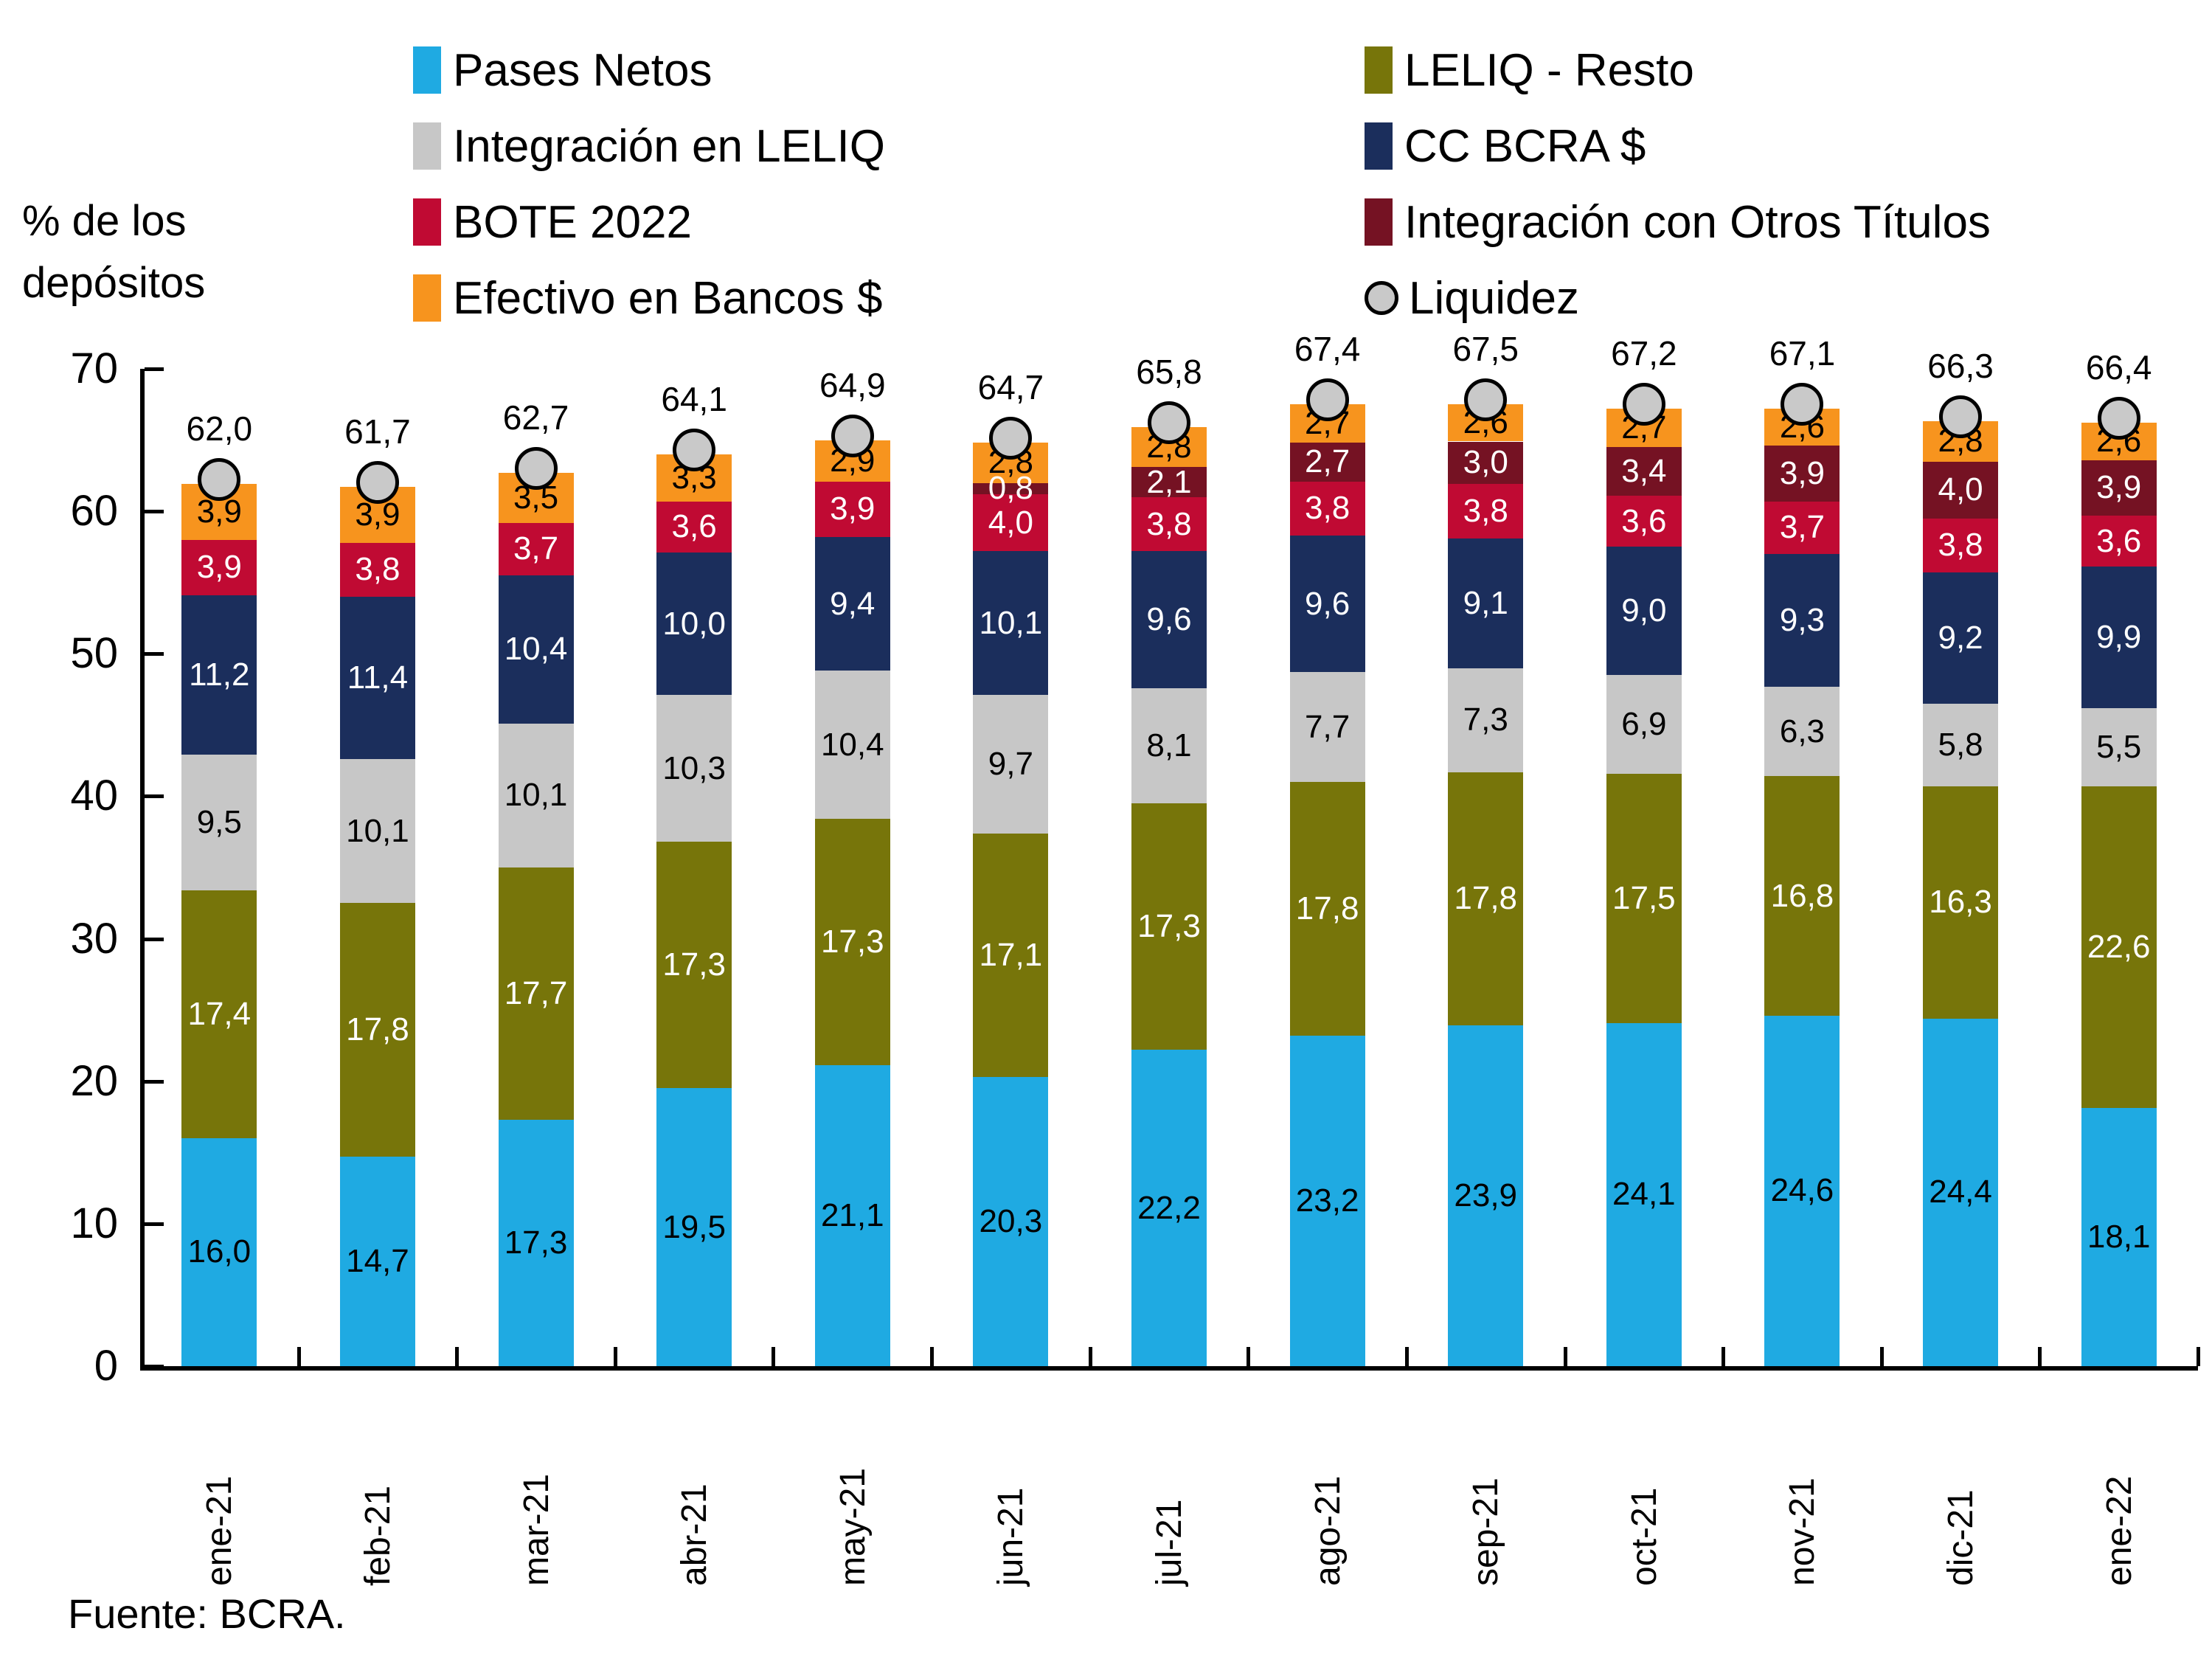 This screenshot has width=2212, height=1659. What do you see at coordinates (2119, 947) in the screenshot?
I see `bar-segment: 22,6` at bounding box center [2119, 947].